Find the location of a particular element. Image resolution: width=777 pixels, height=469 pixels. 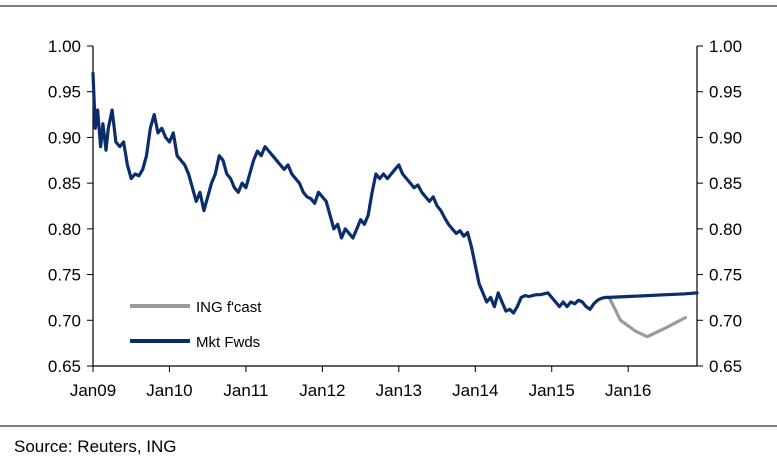

y-tick-label-right: 0.65 is located at coordinates (725, 366).